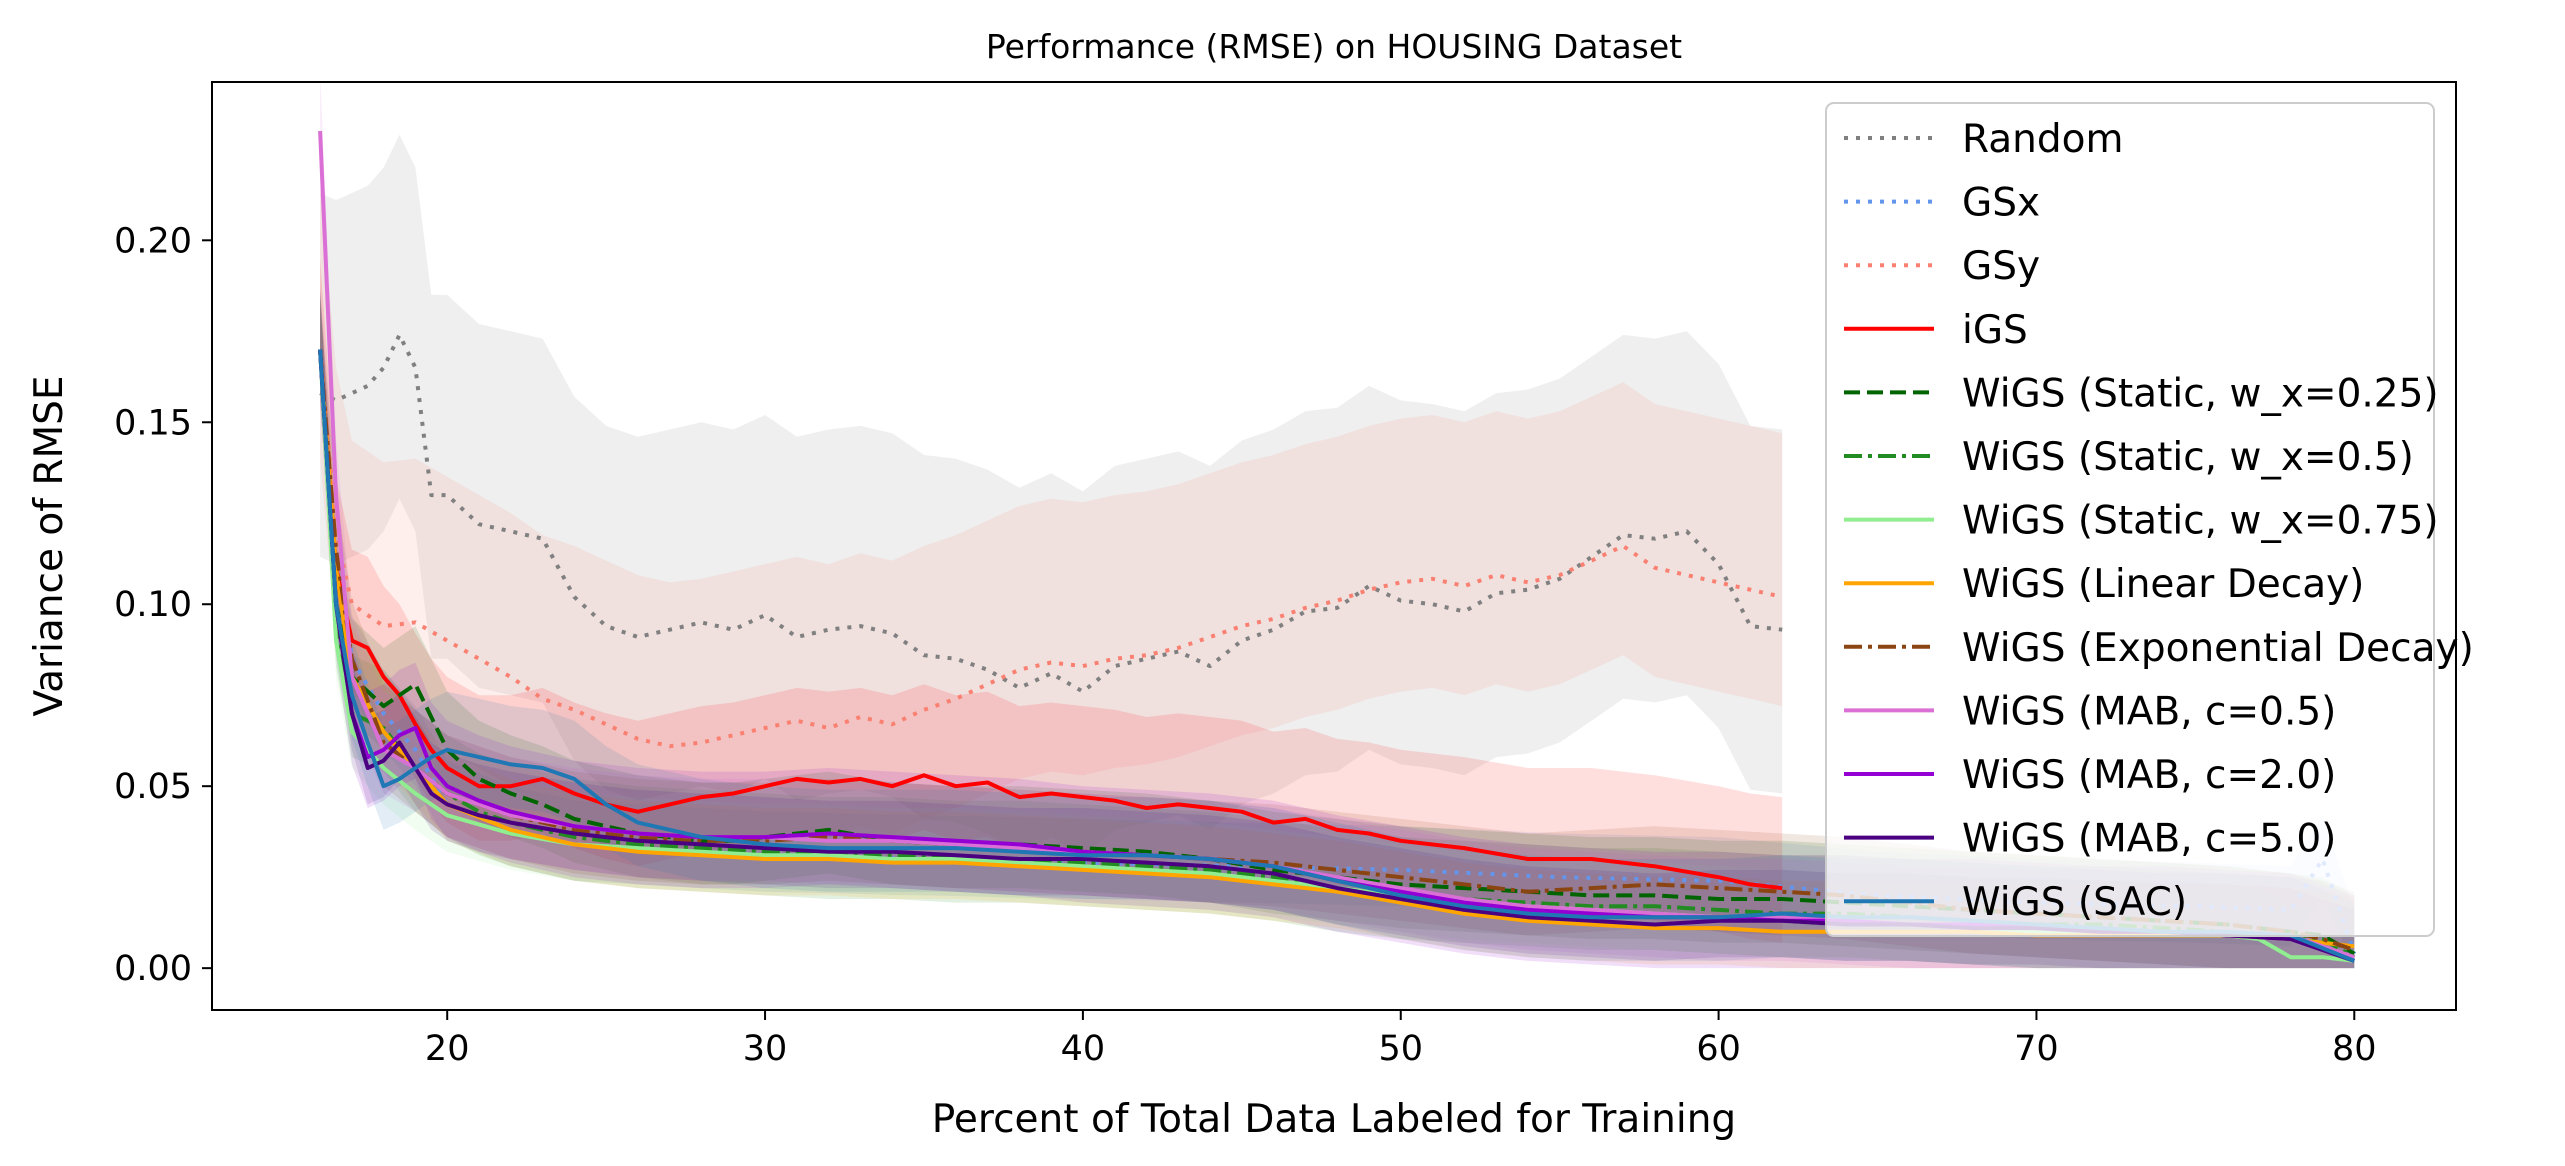 This screenshot has width=2565, height=1166. I want to click on x-tick-label: 50, so click(1400, 1049).